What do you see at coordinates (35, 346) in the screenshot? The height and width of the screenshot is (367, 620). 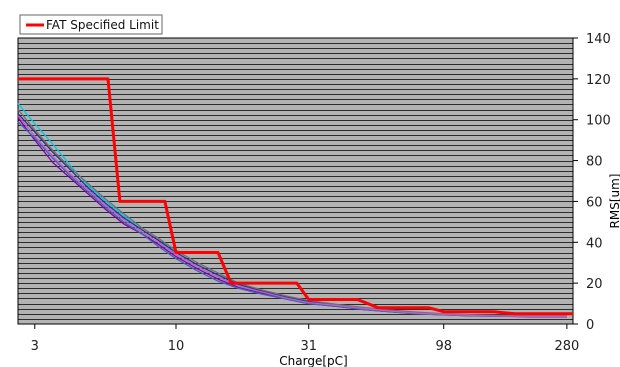 I see `x-tick-label: 3` at bounding box center [35, 346].